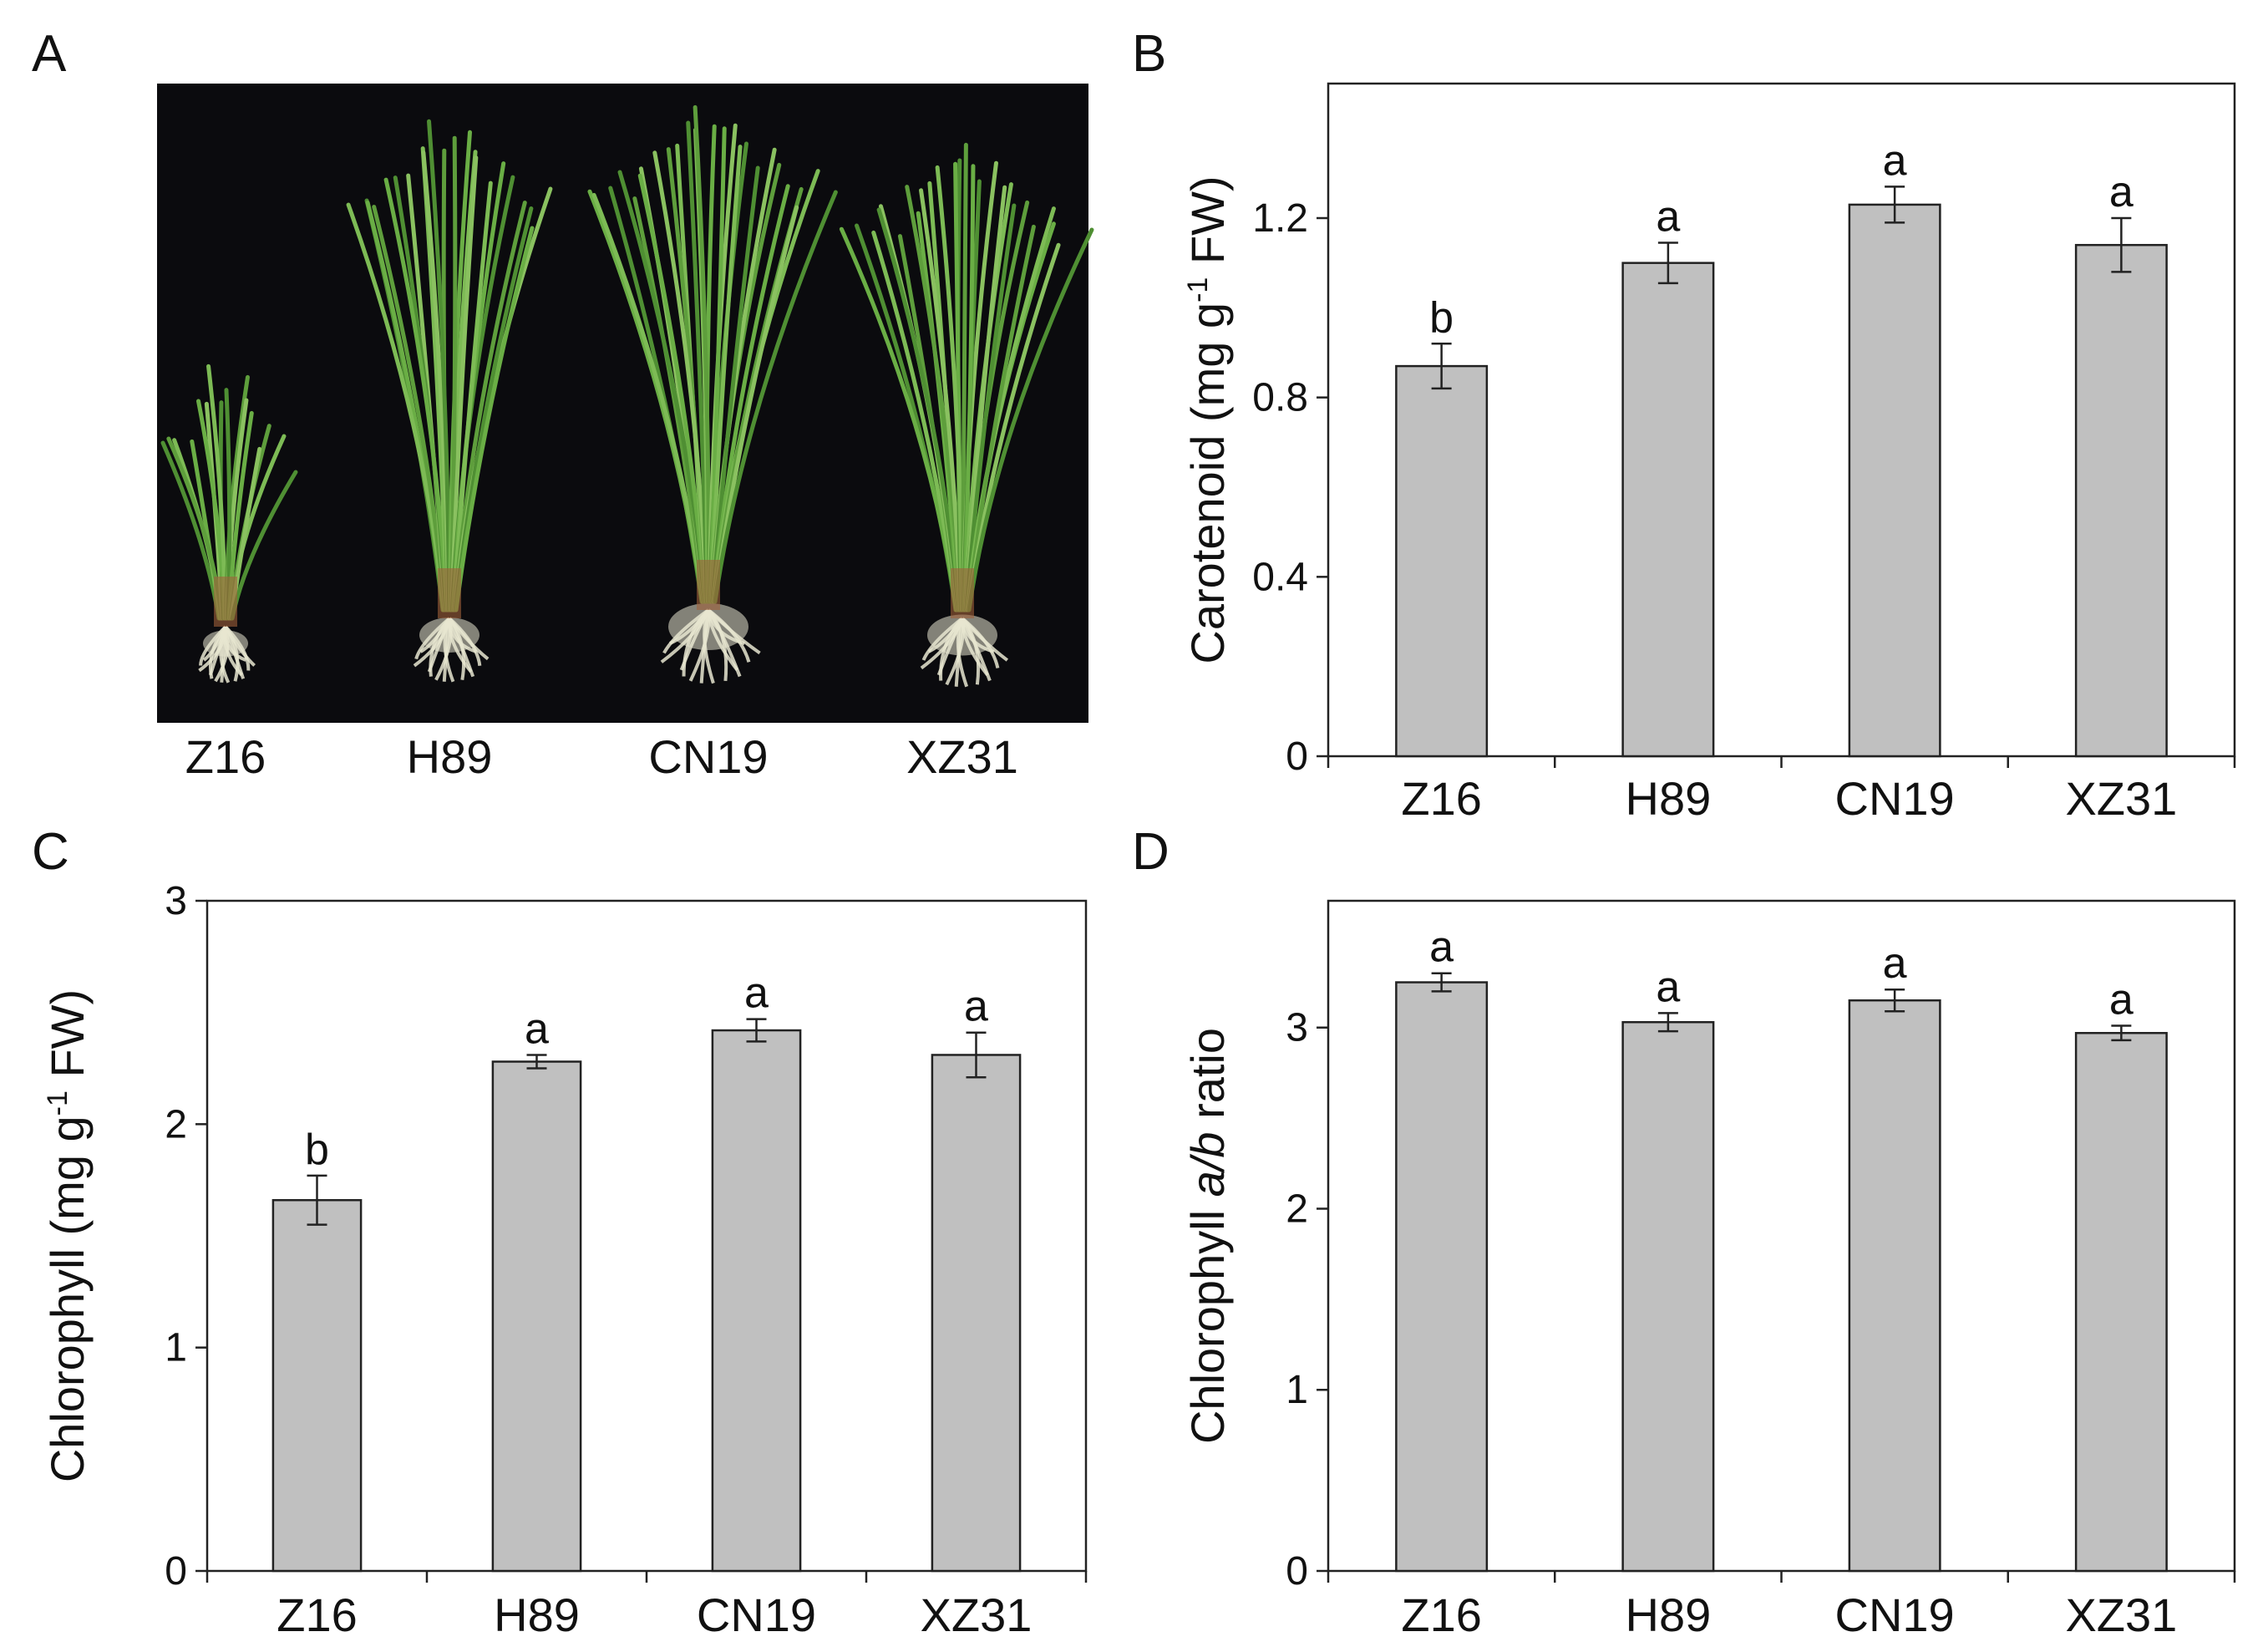  What do you see at coordinates (1280, 577) in the screenshot?
I see `y-tick-label: 0.4` at bounding box center [1280, 577].